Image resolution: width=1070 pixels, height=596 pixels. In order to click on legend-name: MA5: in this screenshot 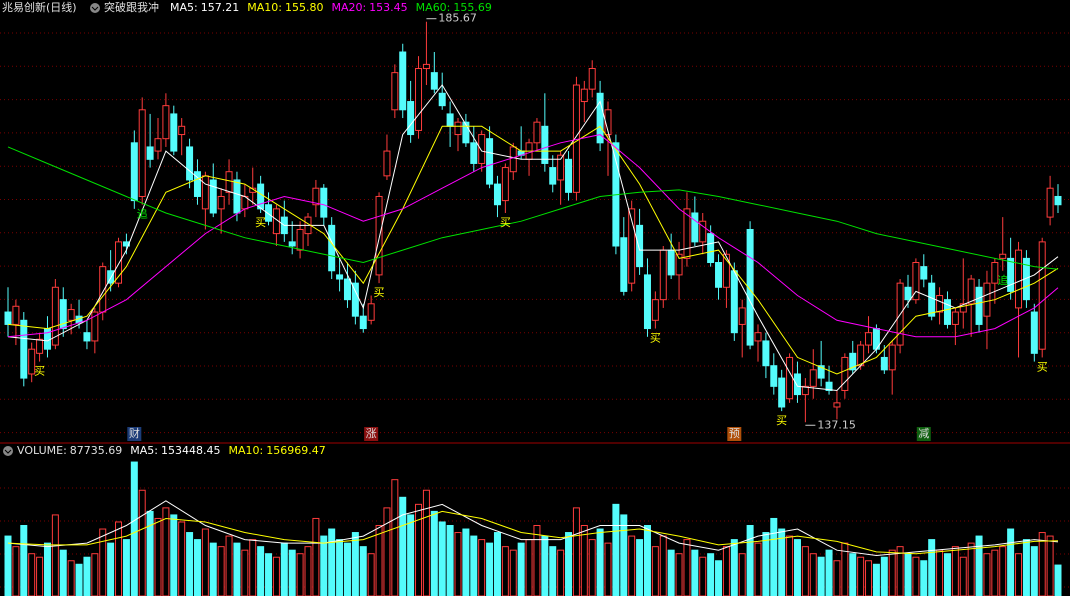, I will do `click(184, 7)`.